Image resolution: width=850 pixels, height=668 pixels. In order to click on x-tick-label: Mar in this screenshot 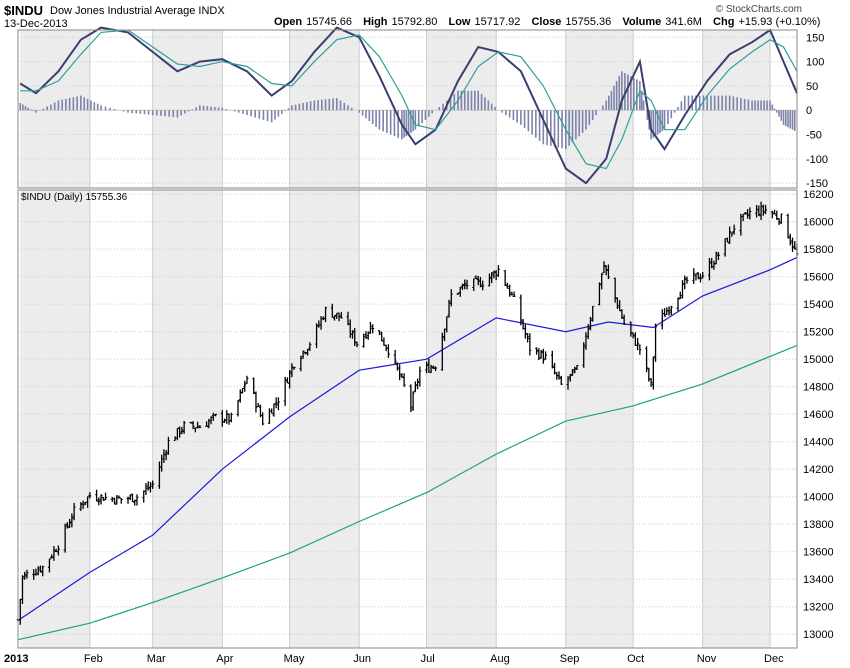, I will do `click(156, 659)`.